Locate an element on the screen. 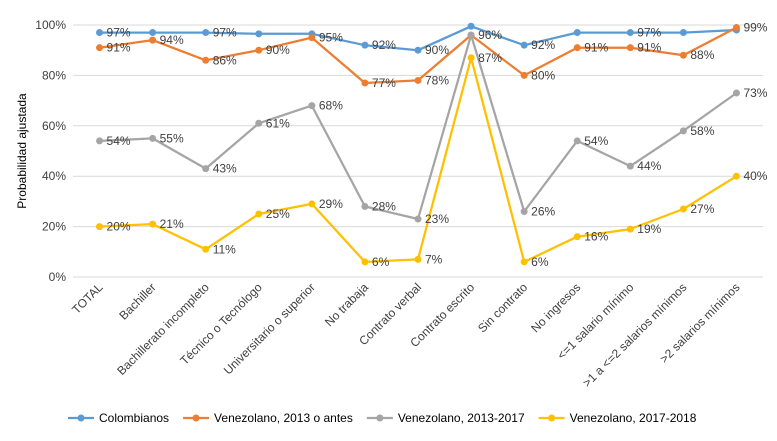 Image resolution: width=777 pixels, height=441 pixels. data-label: 55% is located at coordinates (172, 138).